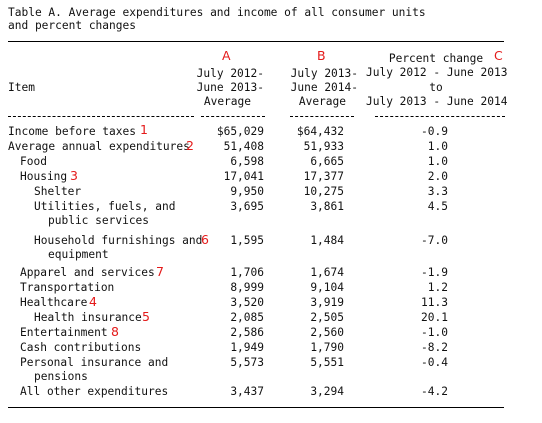  Describe the element at coordinates (434, 302) in the screenshot. I see `cell-c: 11.3` at that location.